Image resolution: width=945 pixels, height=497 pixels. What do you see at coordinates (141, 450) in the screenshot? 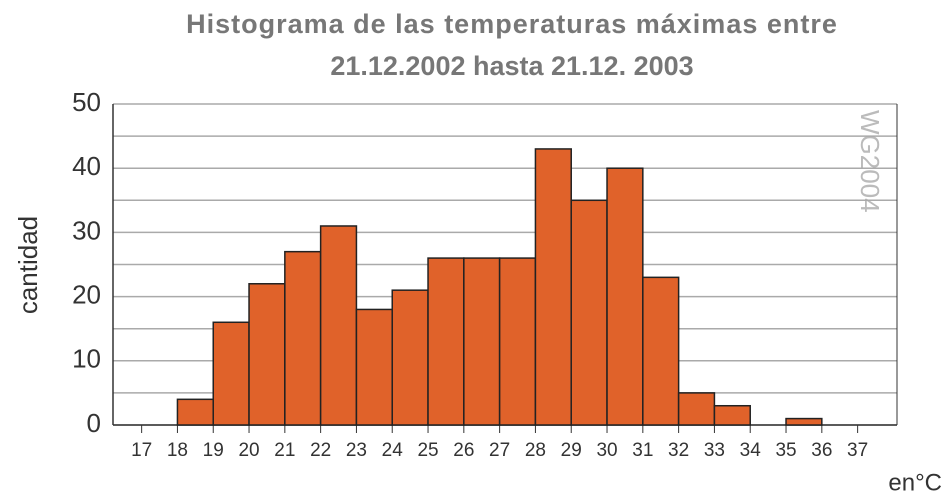
I see `x-tick-label: 17` at bounding box center [141, 450].